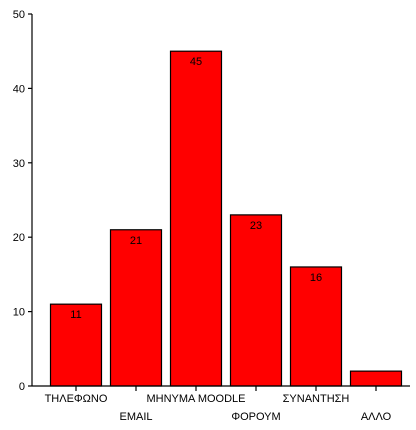 The image size is (416, 430). Describe the element at coordinates (196, 62) in the screenshot. I see `bar-data-label: 45` at that location.